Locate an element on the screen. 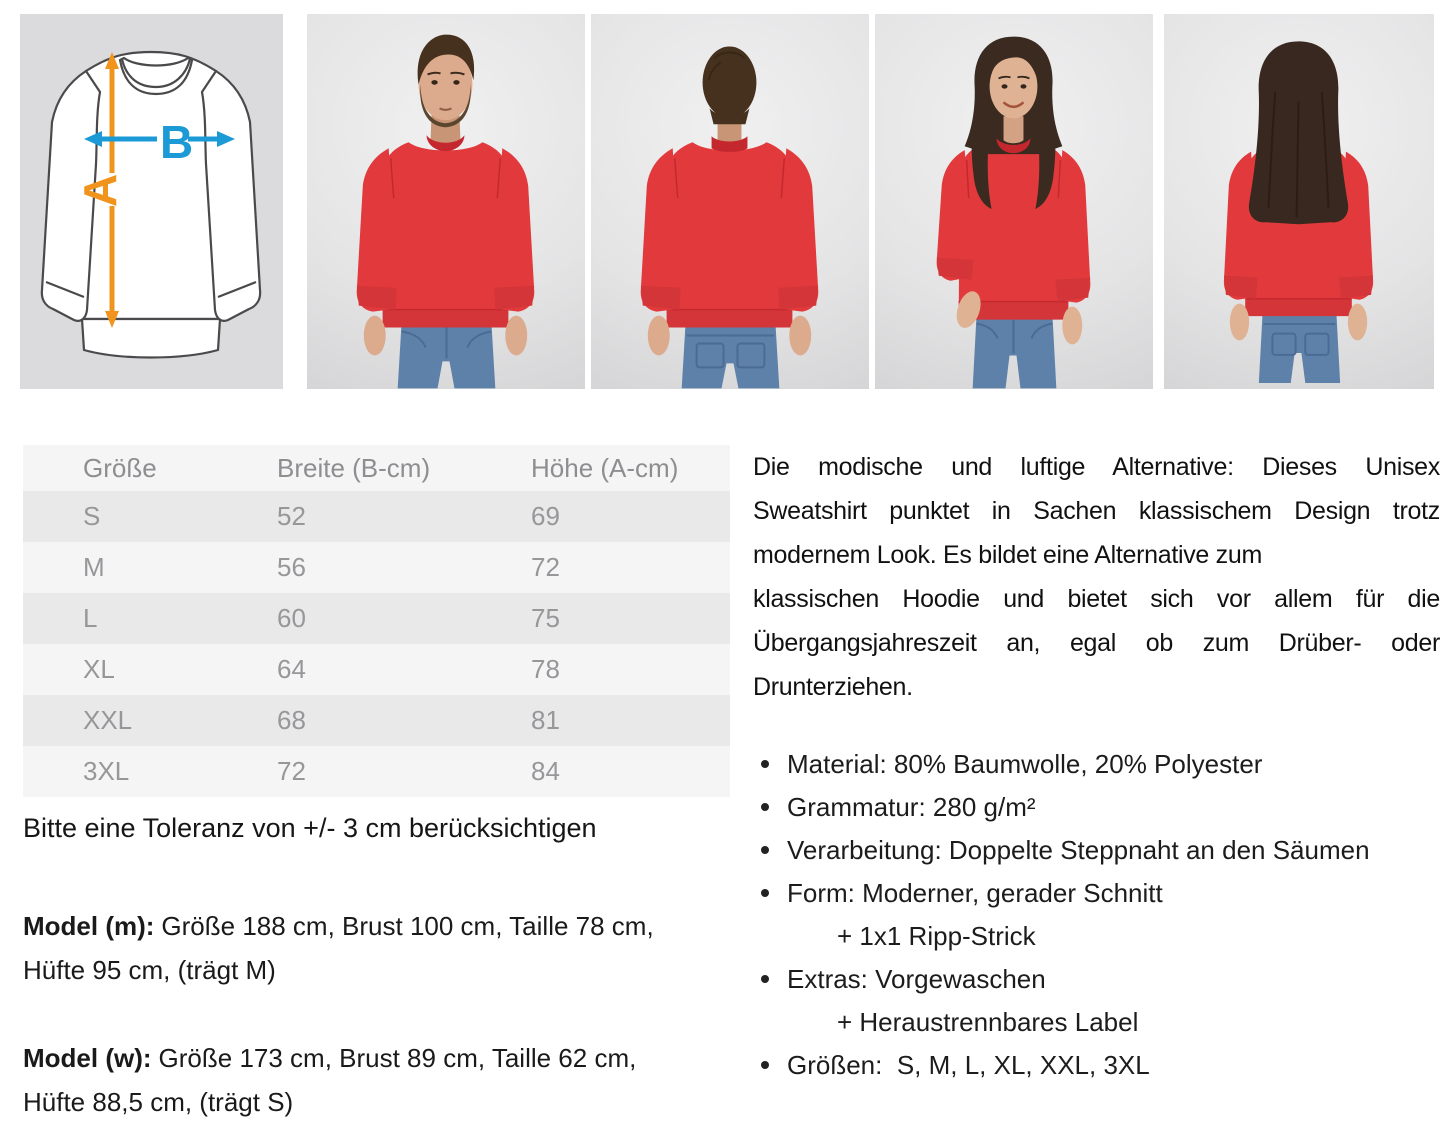 The width and height of the screenshot is (1445, 1145). size-cell: 3XL is located at coordinates (106, 771).